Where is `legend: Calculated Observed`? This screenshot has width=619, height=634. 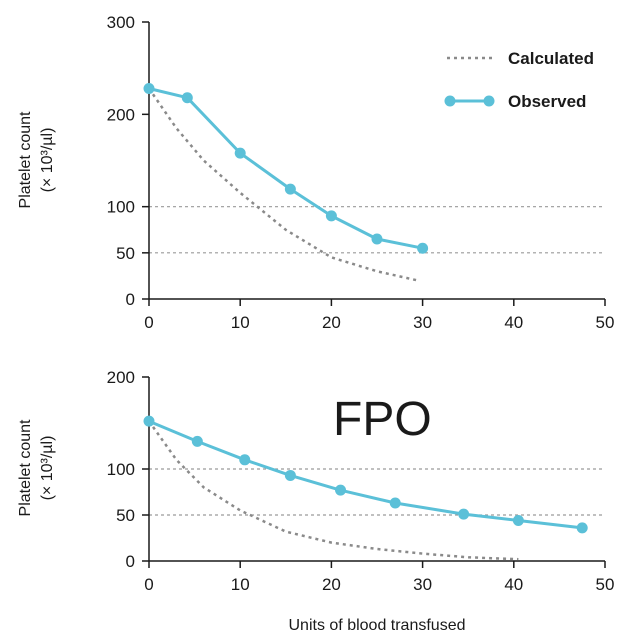
legend: Calculated Observed is located at coordinates (519, 80).